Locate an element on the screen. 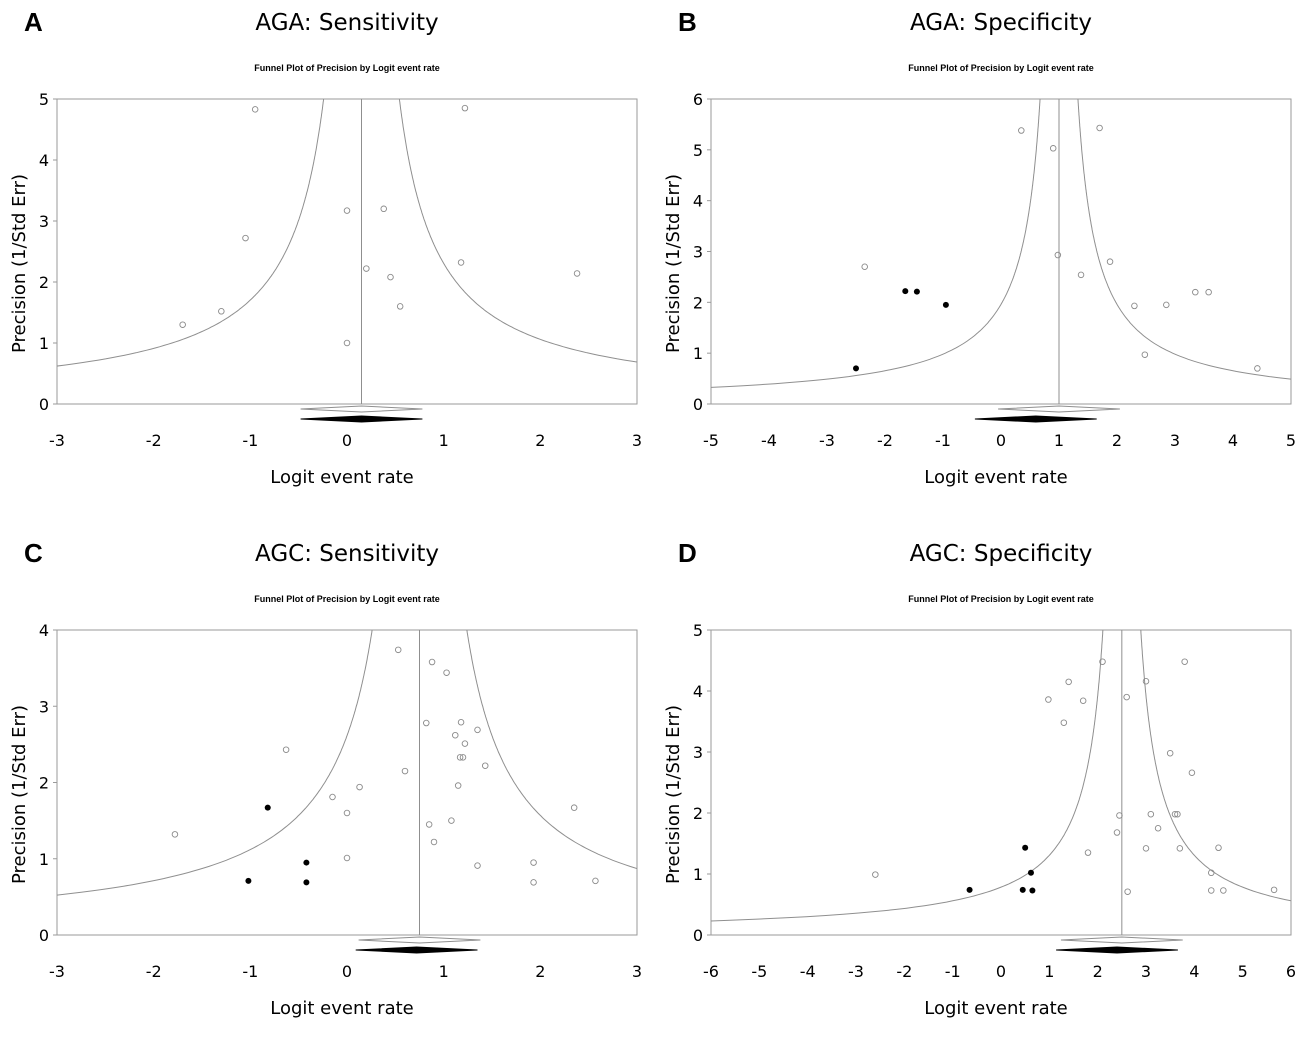  funnel-lines is located at coordinates (1001, 782).